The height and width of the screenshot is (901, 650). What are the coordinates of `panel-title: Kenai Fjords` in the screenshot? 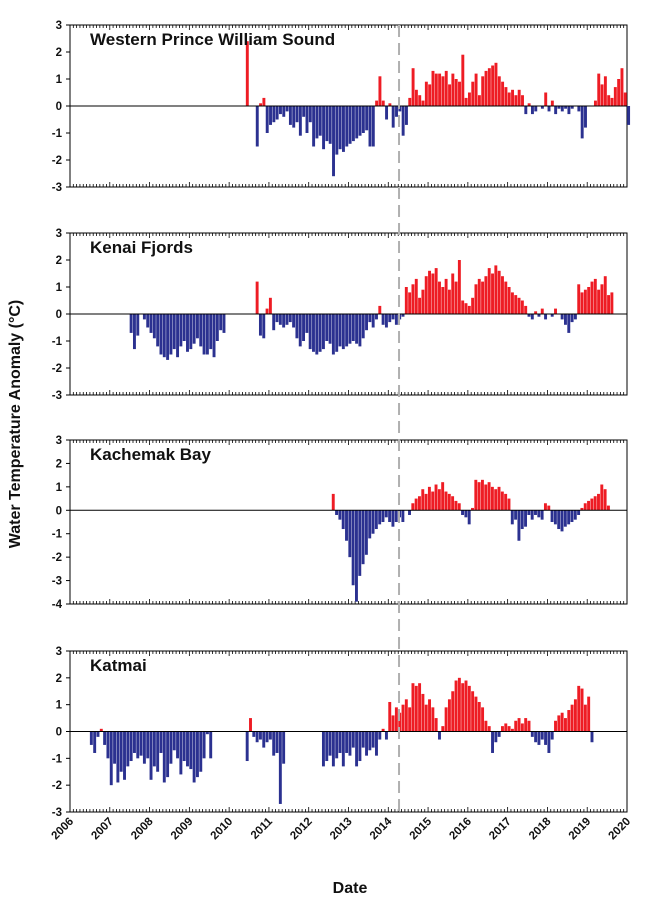 It's located at (141, 247).